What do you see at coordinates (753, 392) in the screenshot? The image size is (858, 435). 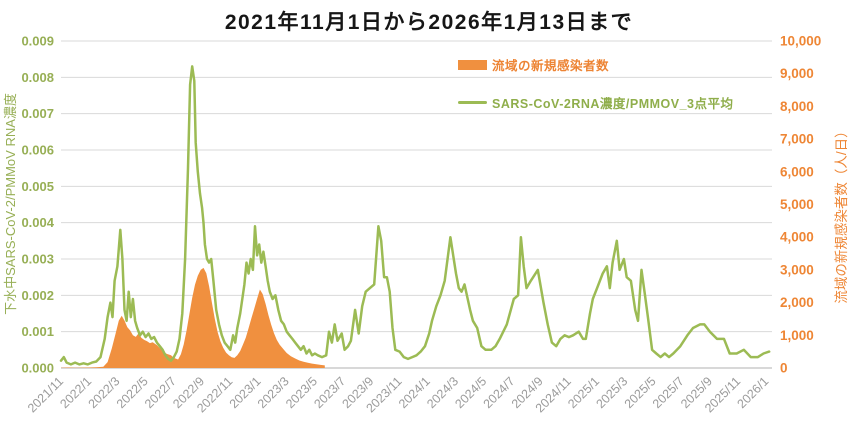 I see `x-tick-label: 2026/1` at bounding box center [753, 392].